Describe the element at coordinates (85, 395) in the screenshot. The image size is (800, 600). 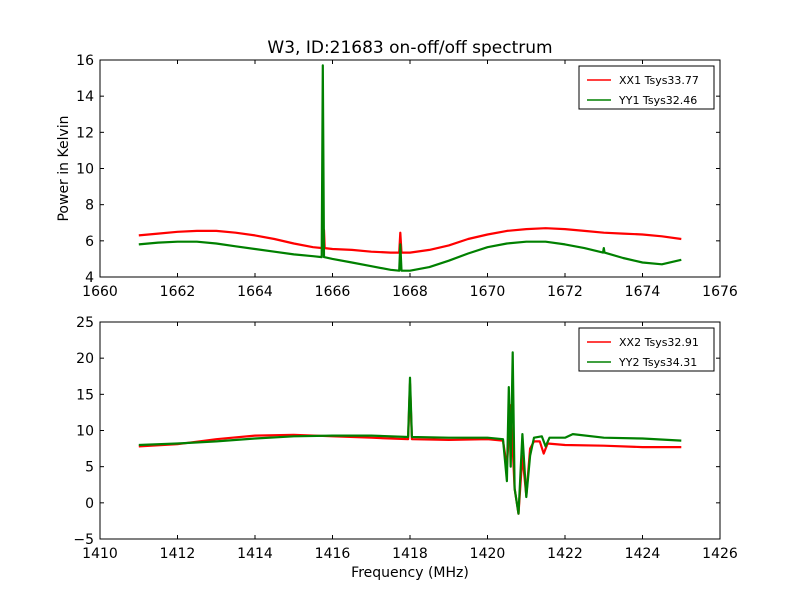
I see `chart-2-y-tick-label: 15` at that location.